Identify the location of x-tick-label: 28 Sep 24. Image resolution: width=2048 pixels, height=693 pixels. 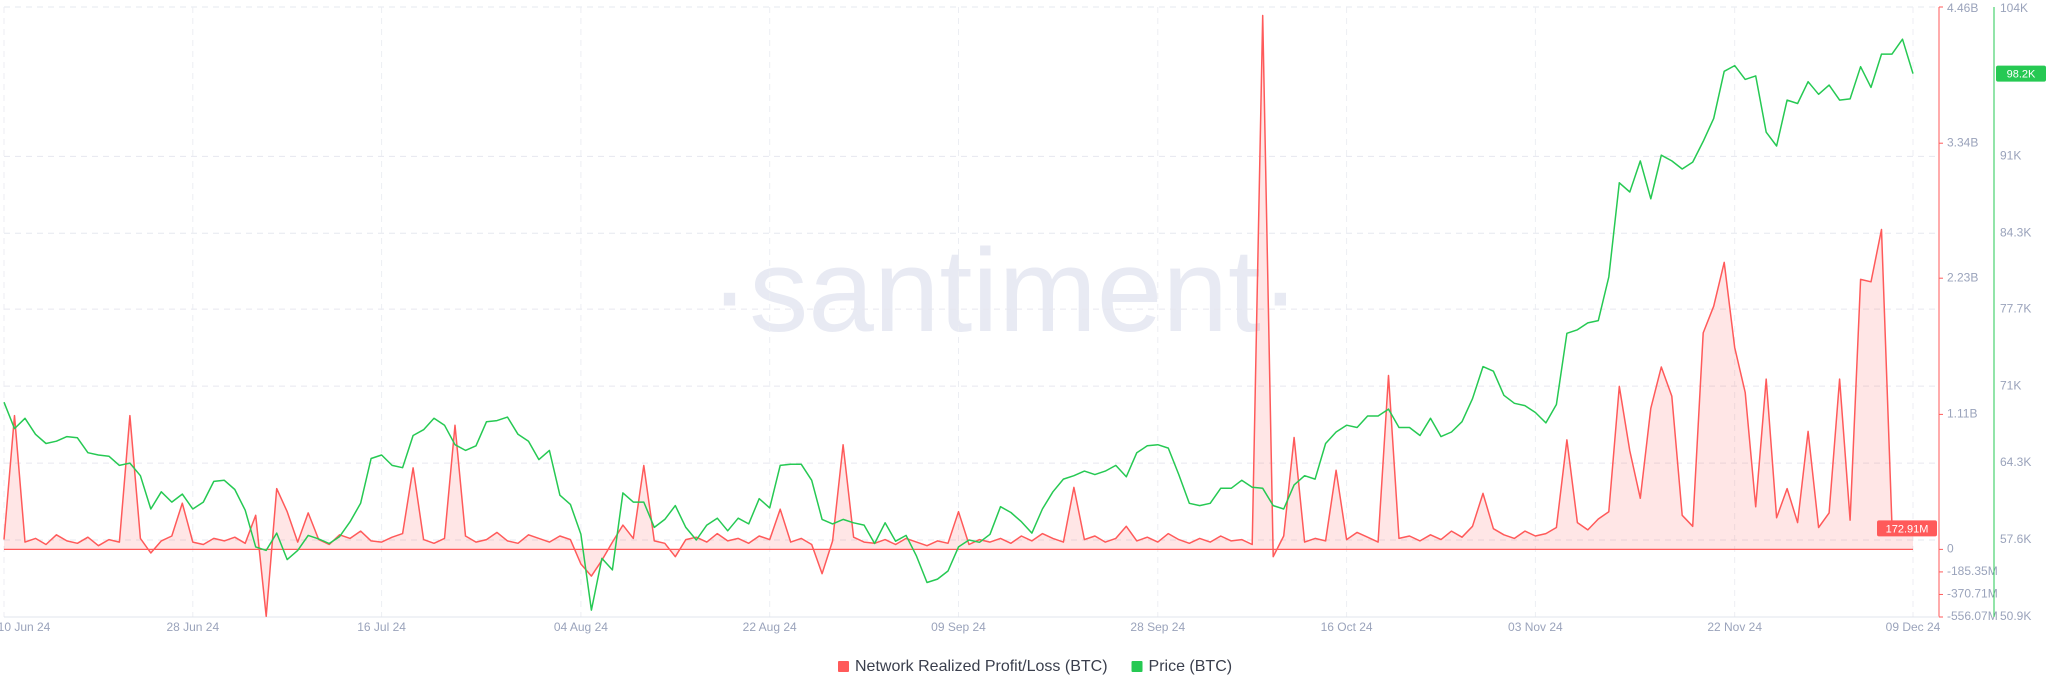
(1157, 627).